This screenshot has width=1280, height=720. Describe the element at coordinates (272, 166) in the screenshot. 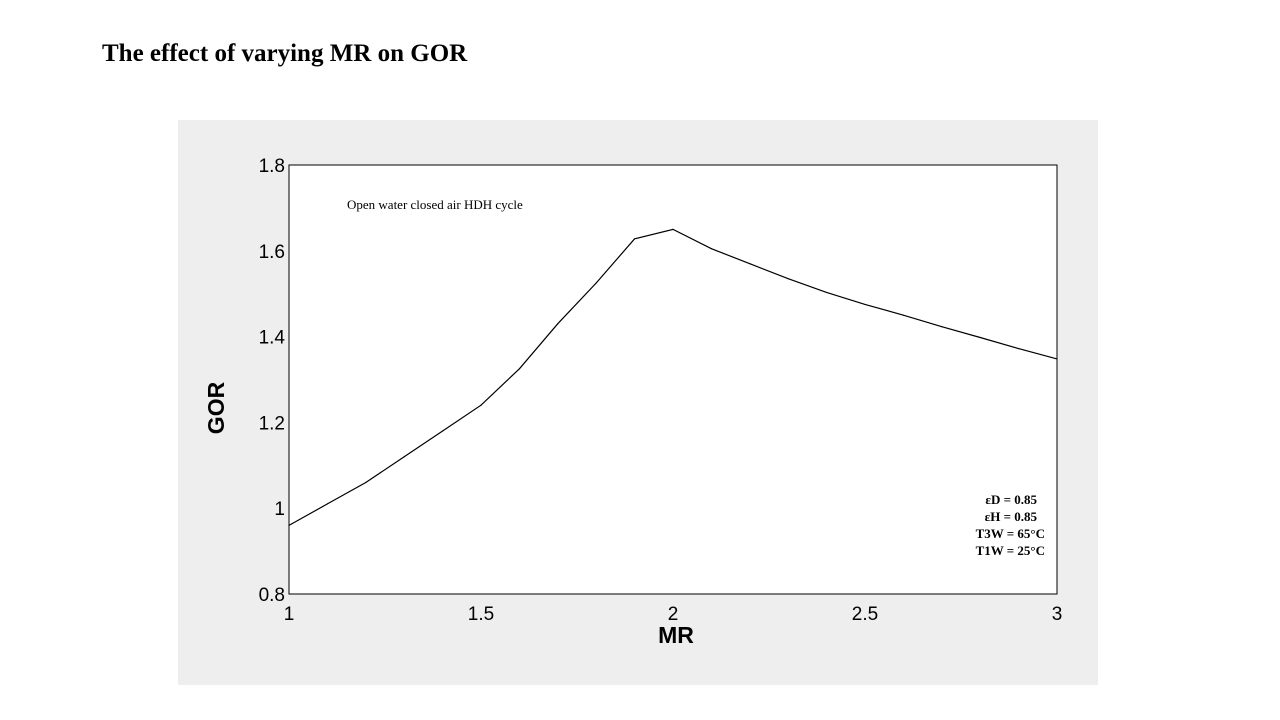

I see `y-tick-label: 1.8` at that location.